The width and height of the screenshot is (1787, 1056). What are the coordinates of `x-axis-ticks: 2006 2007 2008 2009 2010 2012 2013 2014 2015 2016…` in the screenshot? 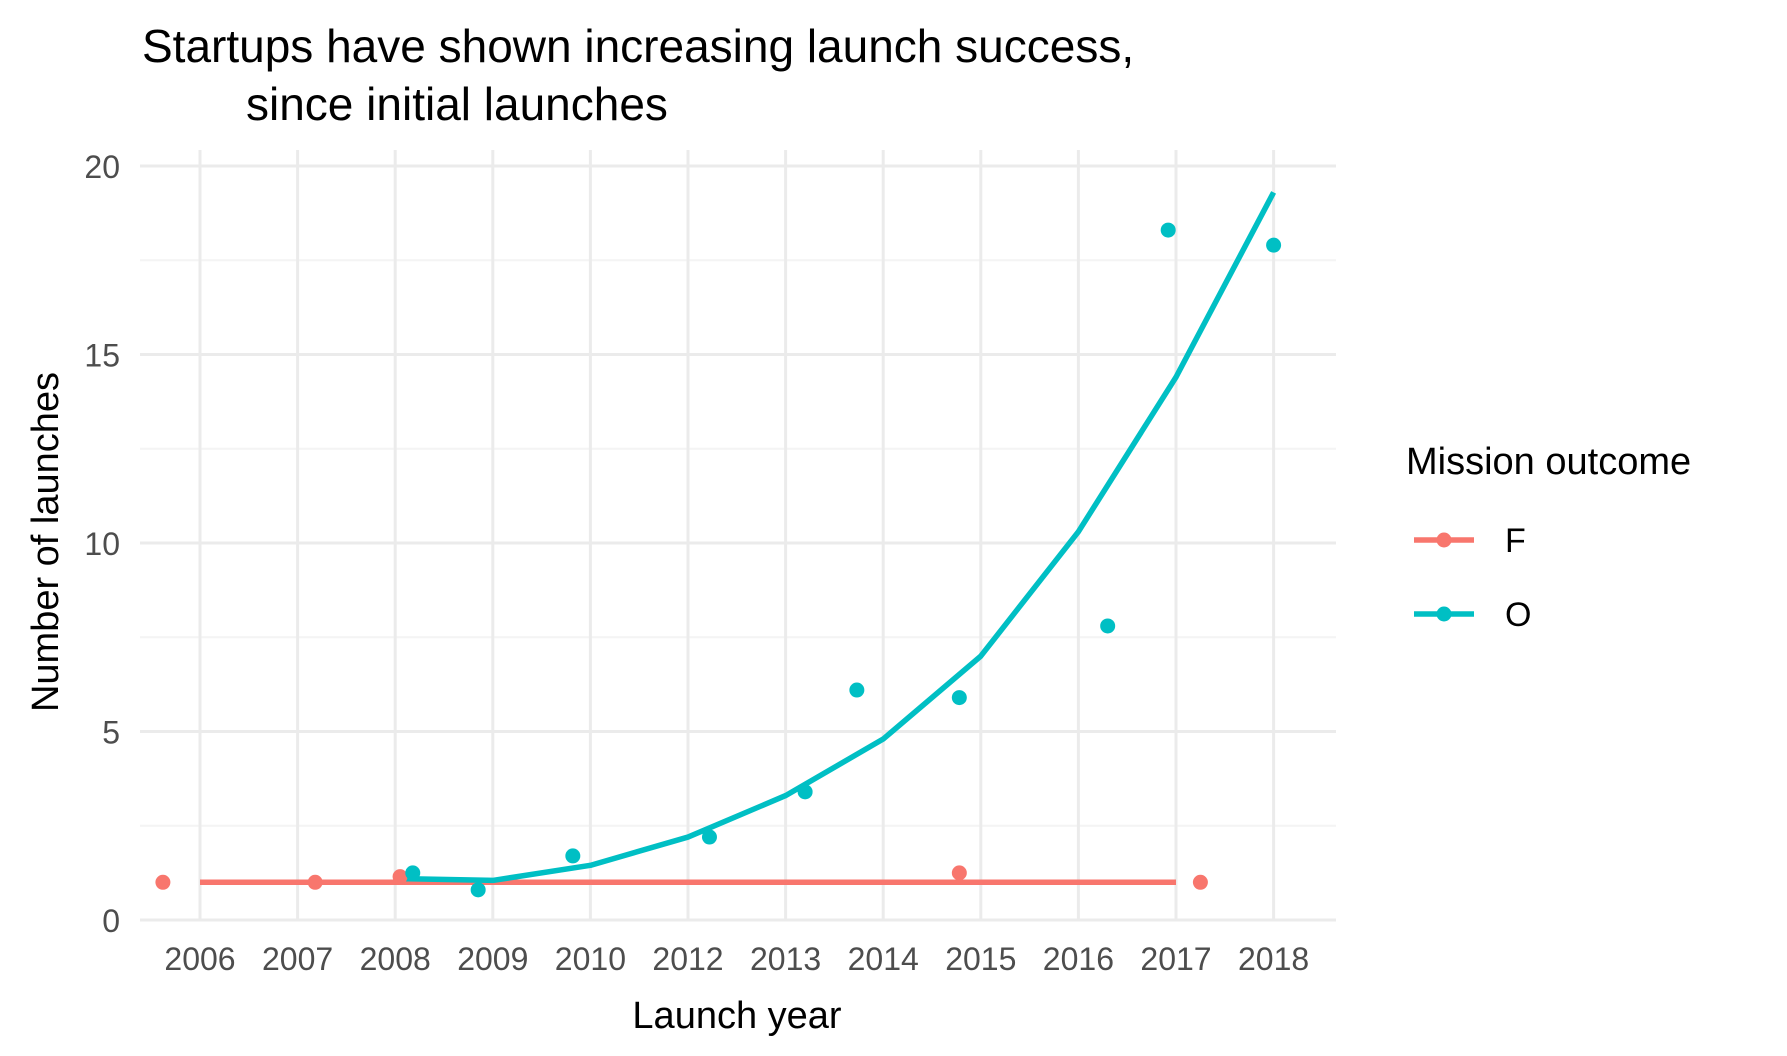 It's located at (736, 959).